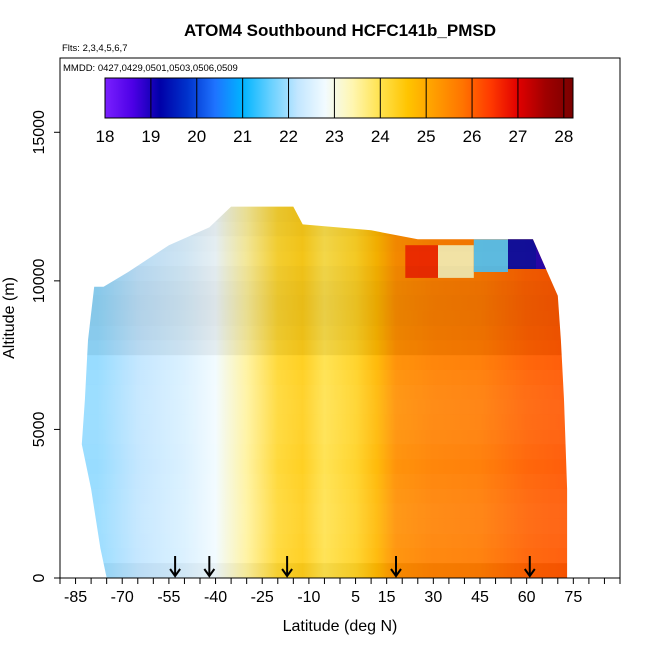 The height and width of the screenshot is (650, 650). What do you see at coordinates (387, 597) in the screenshot?
I see `x-tick-label: 15` at bounding box center [387, 597].